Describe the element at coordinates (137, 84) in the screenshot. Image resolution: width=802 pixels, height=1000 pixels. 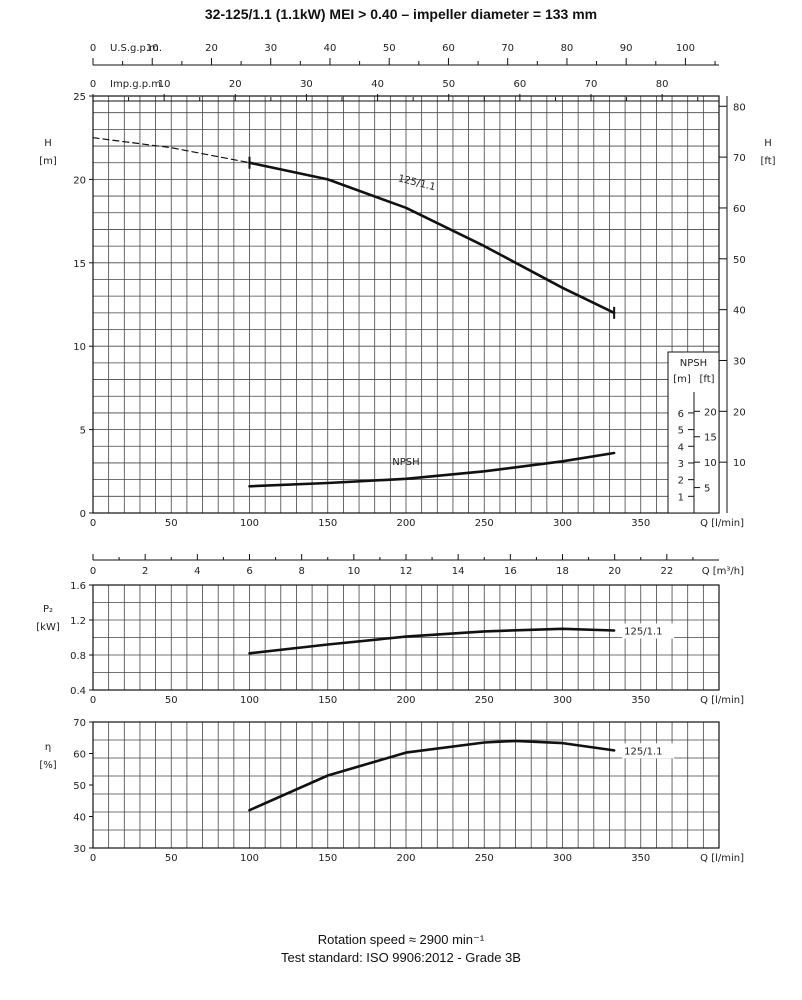
I see `impgpm-axis-label: Imp.g.p.m.` at that location.